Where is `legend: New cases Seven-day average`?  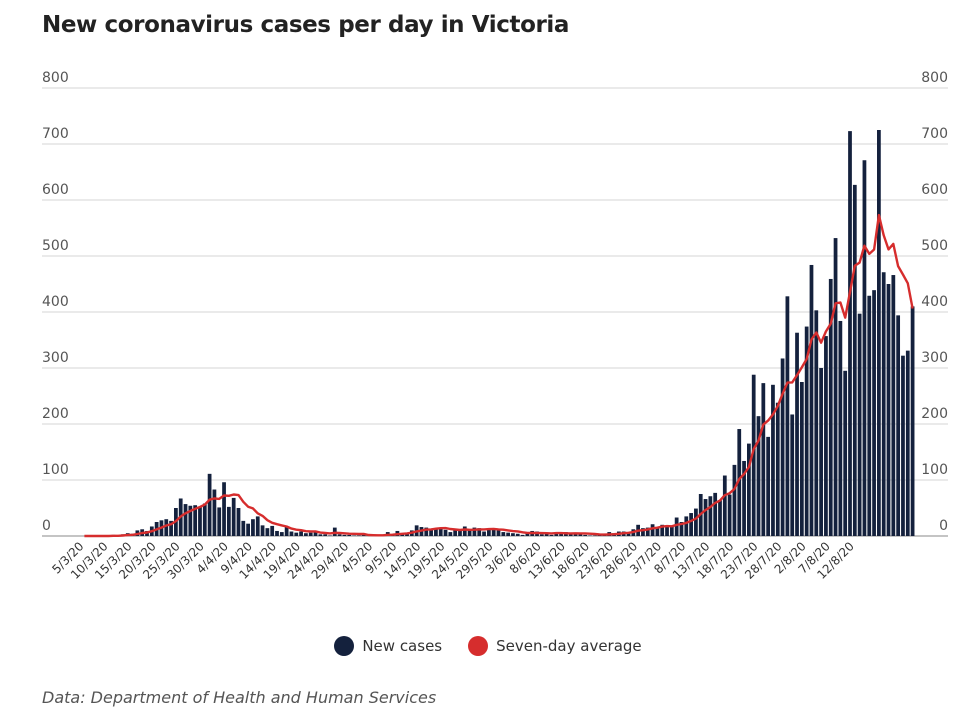
legend: New cases Seven-day average is located at coordinates (488, 646).